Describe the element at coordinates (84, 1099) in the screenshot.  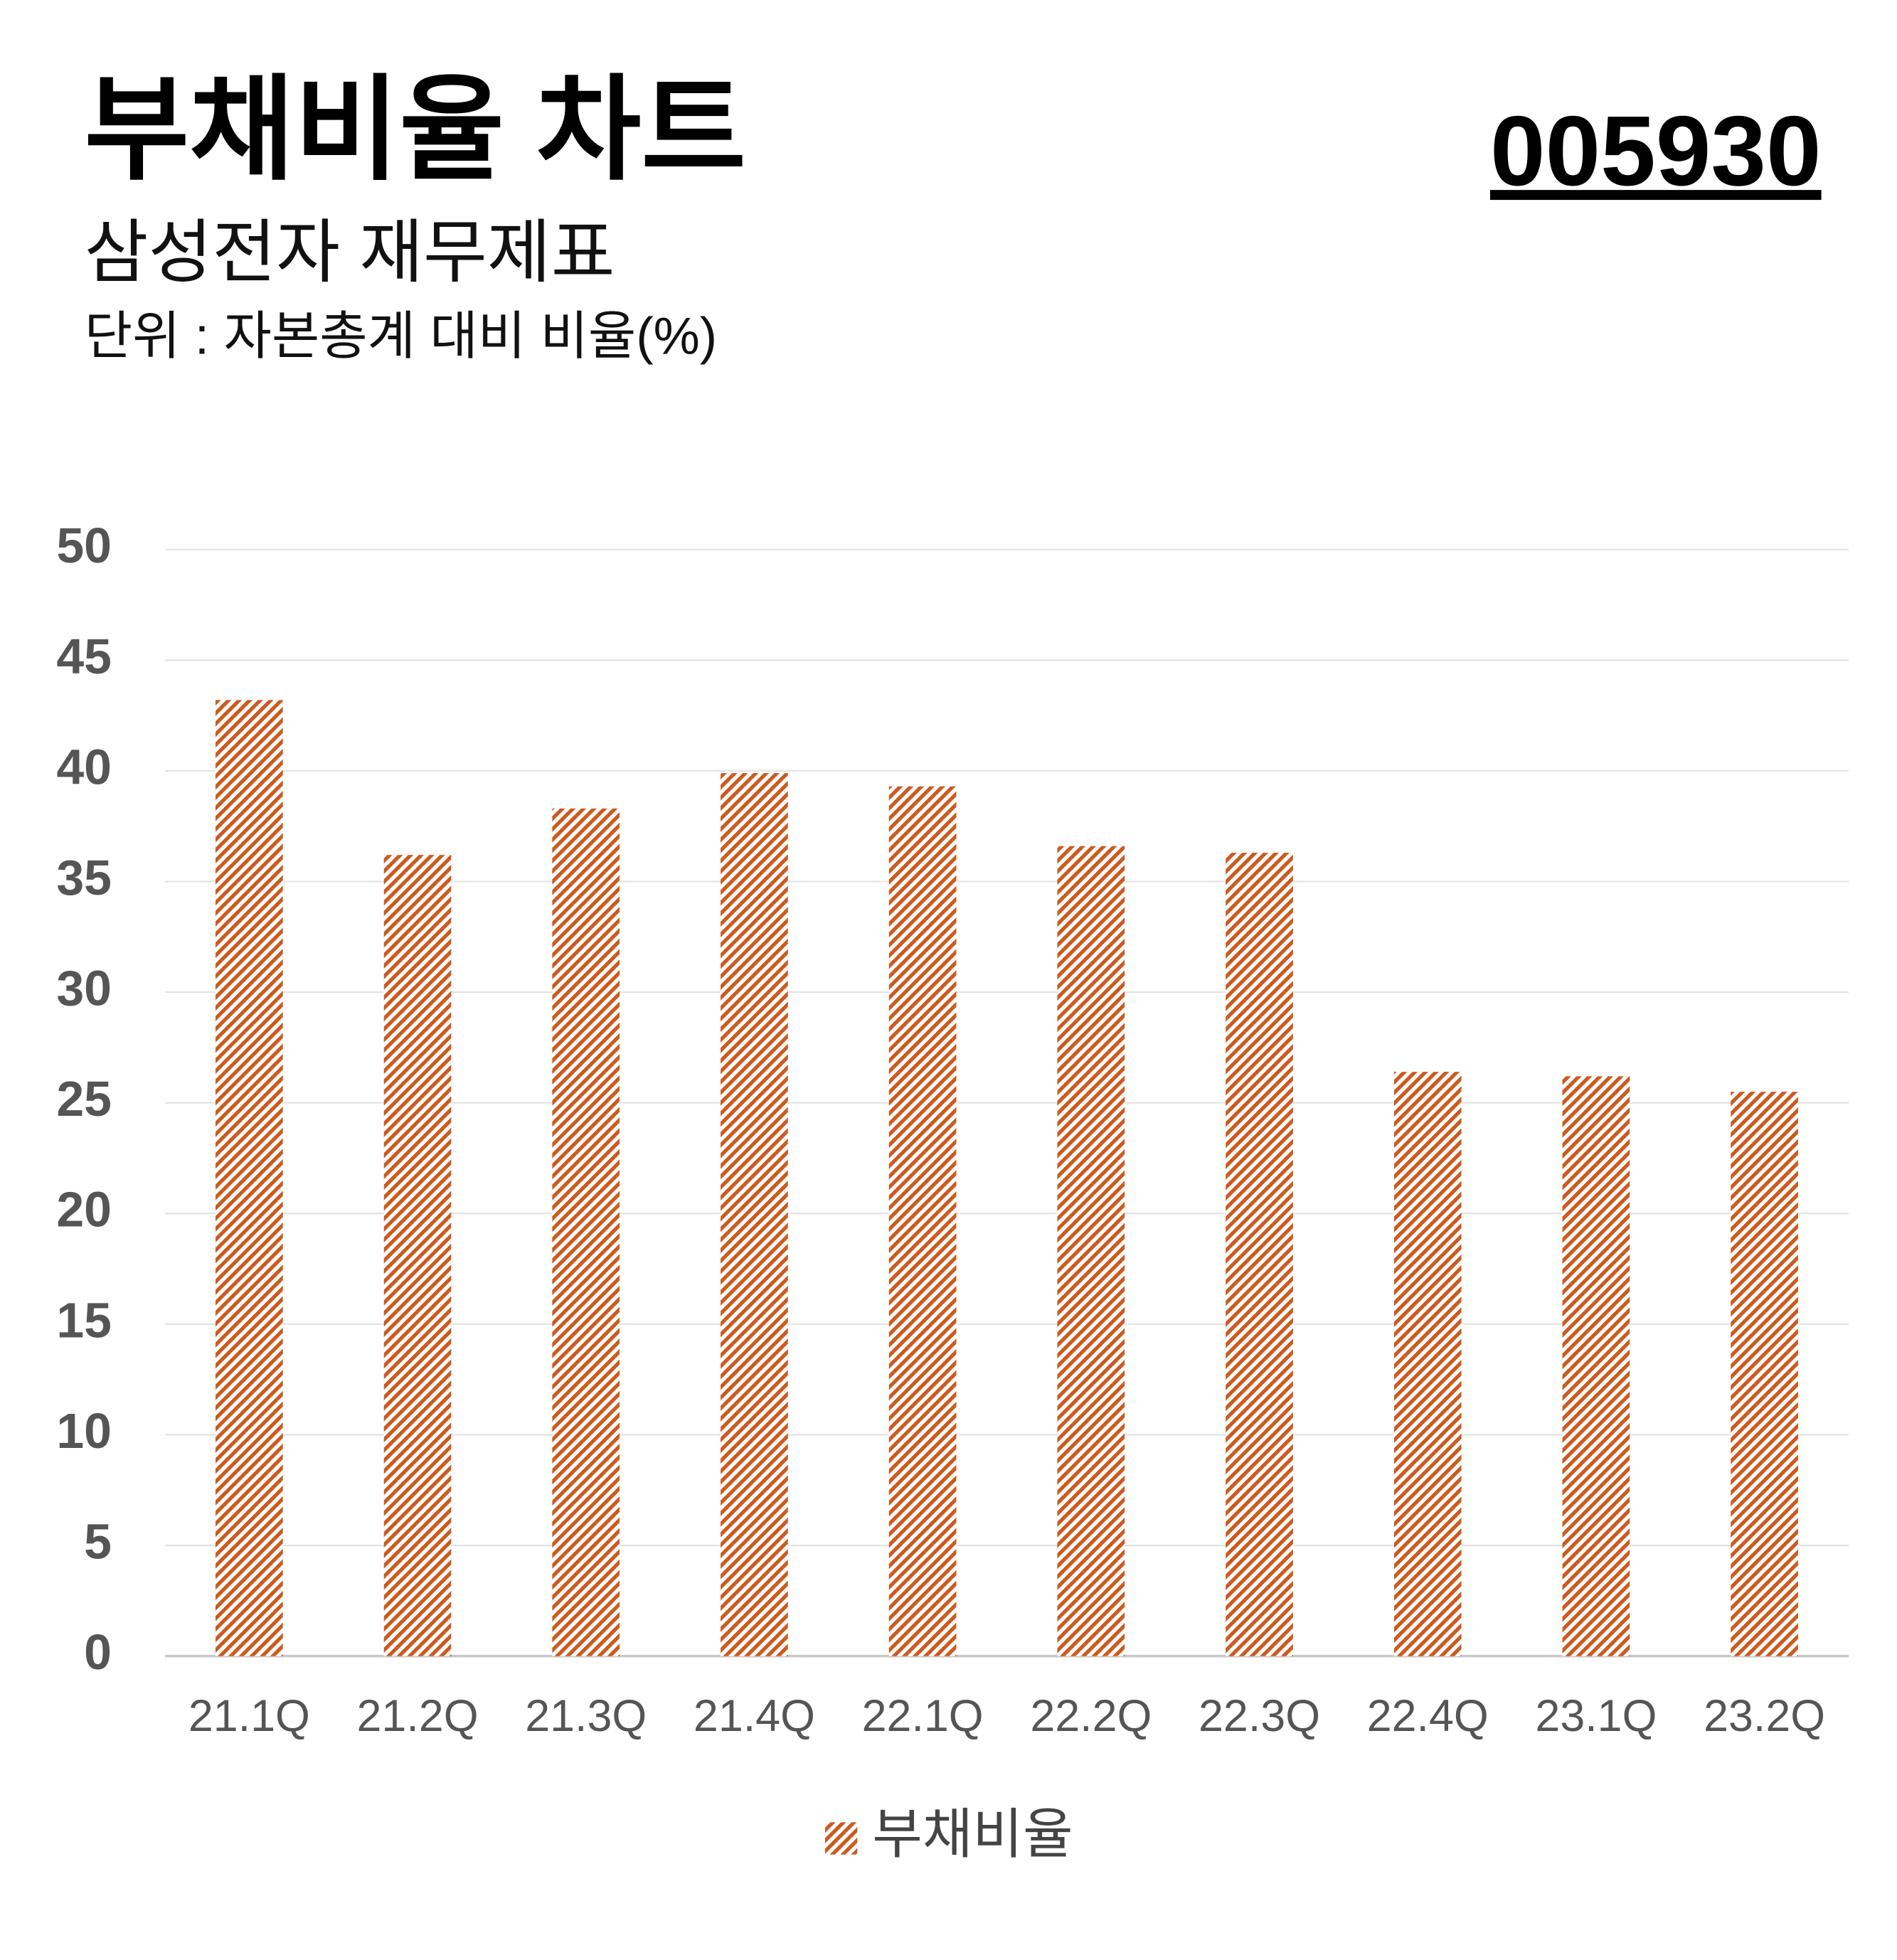
I see `y-tick-label: 25` at that location.